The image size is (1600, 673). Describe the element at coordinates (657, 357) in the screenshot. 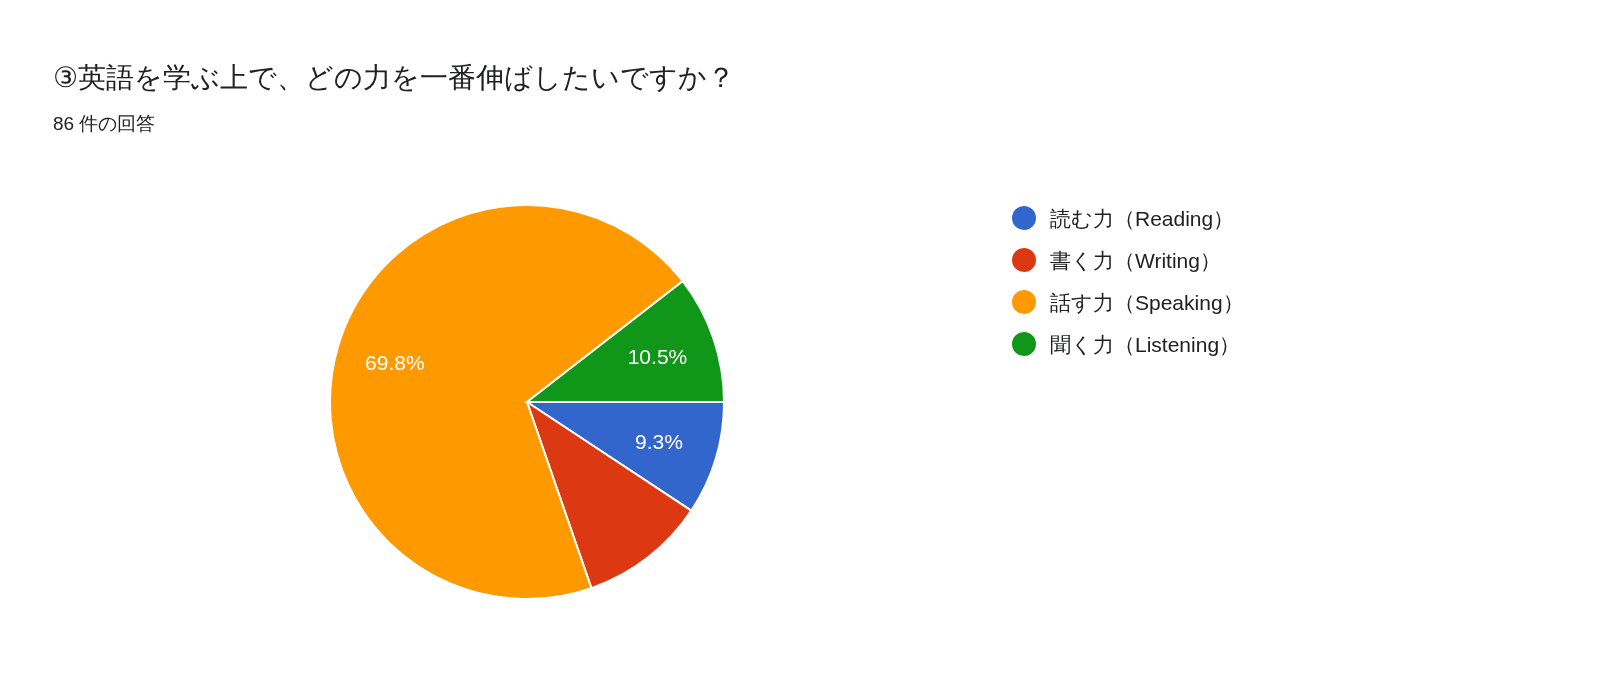

I see `data-label: 10.5%` at that location.